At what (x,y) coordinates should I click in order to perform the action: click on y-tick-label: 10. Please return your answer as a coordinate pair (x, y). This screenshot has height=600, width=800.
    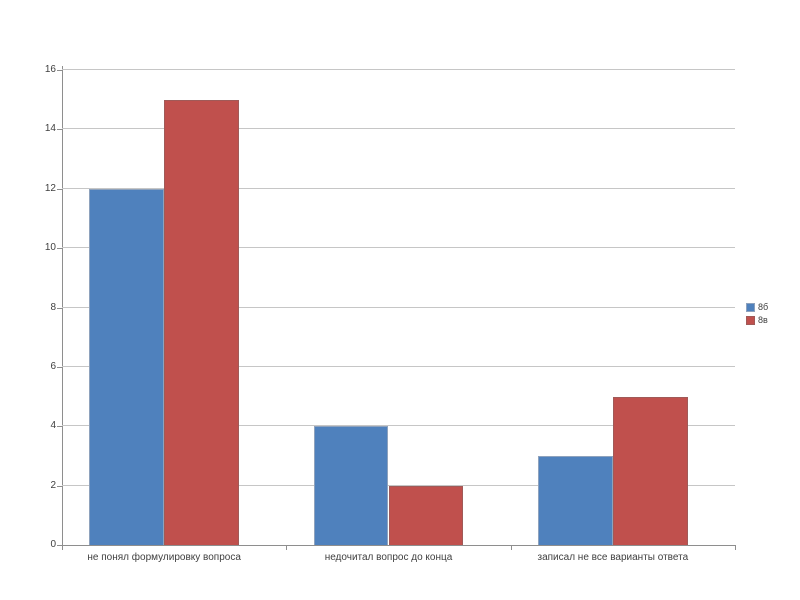
    Looking at the image, I should click on (50, 248).